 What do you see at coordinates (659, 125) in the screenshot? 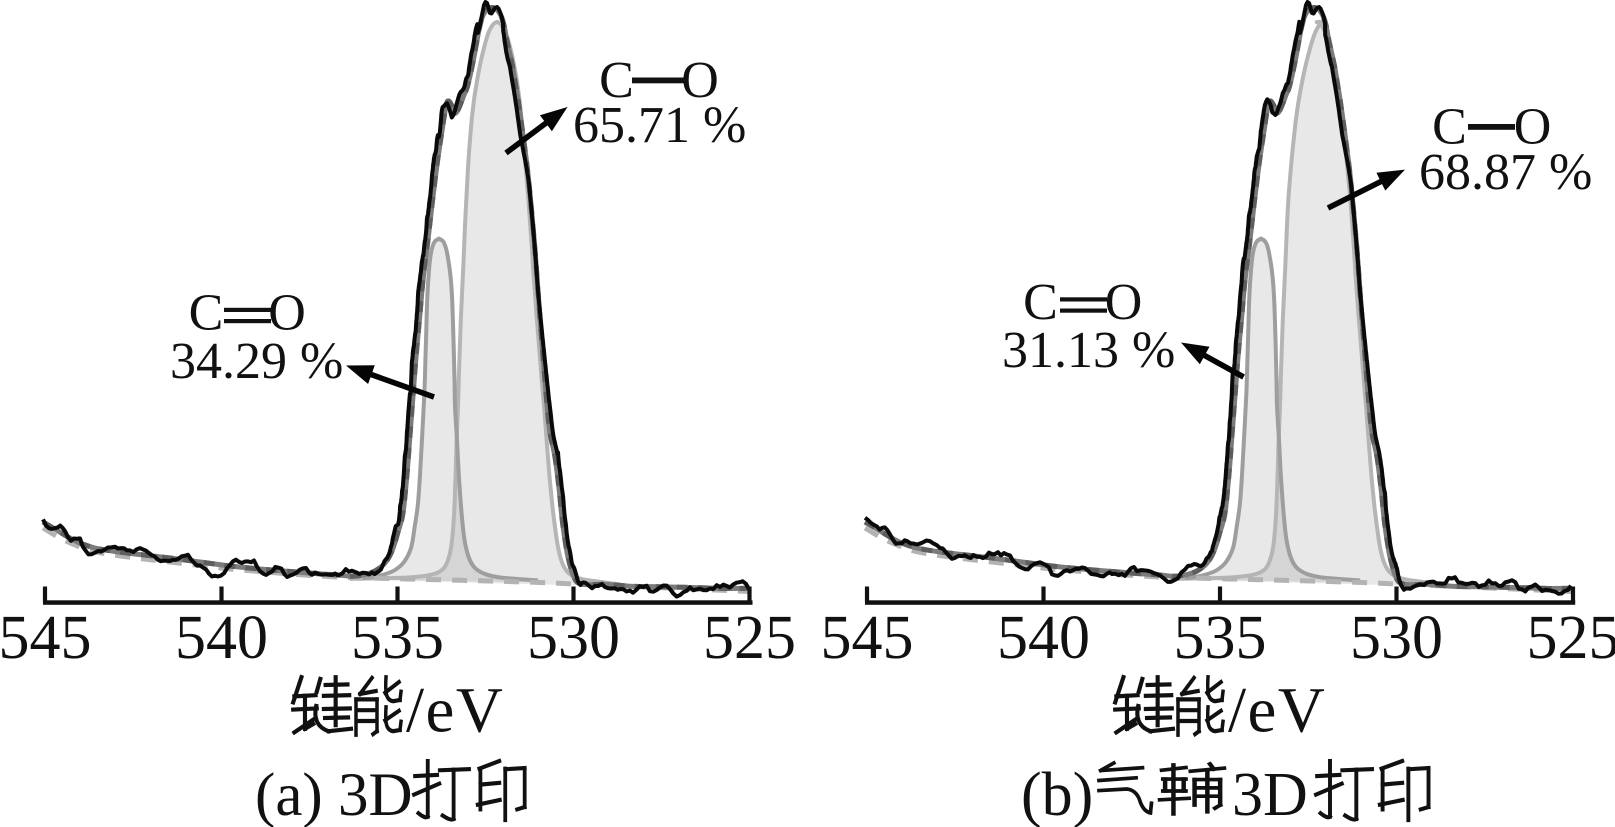
I see `svg-text: 65.71 %` at bounding box center [659, 125].